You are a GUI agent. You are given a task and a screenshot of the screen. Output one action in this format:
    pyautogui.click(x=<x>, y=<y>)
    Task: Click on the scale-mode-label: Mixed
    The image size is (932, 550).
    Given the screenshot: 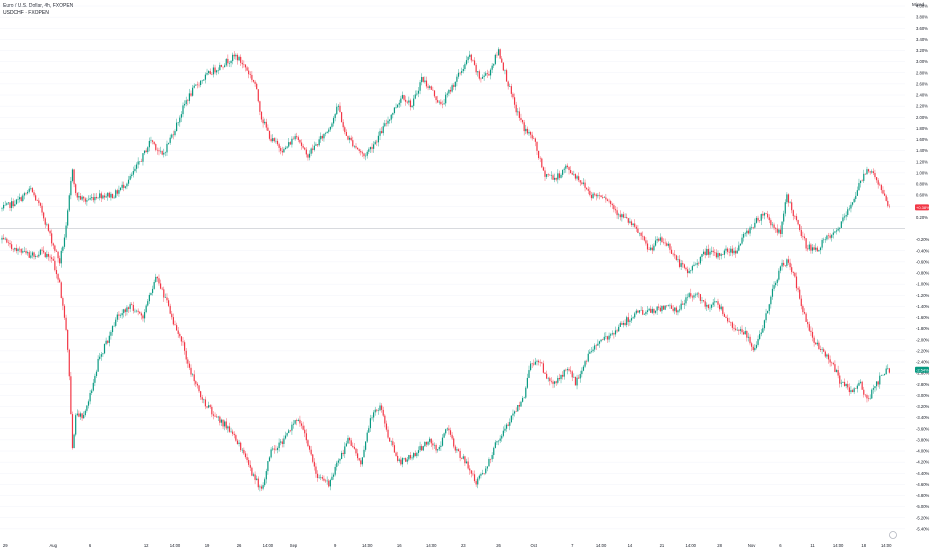 What is the action you would take?
    pyautogui.click(x=917, y=4)
    